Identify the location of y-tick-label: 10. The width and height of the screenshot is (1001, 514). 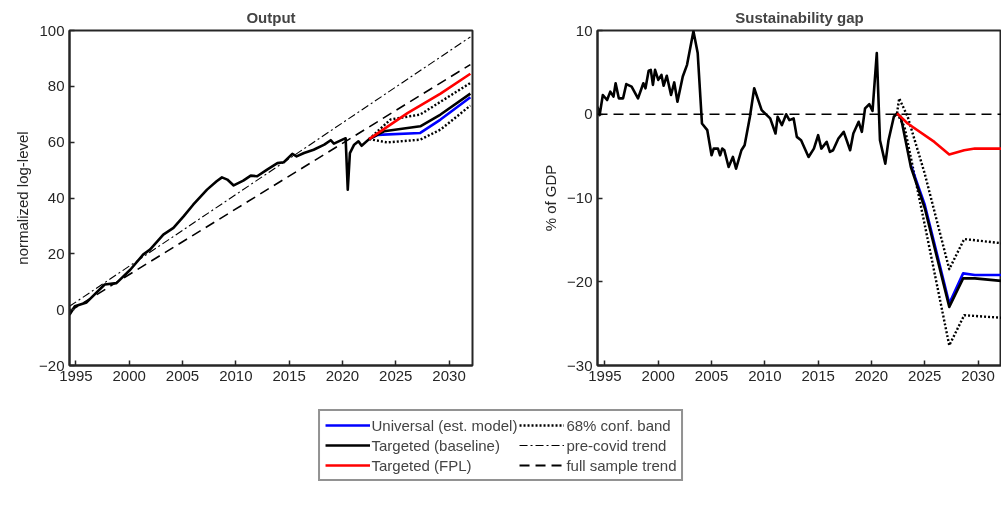
(584, 30).